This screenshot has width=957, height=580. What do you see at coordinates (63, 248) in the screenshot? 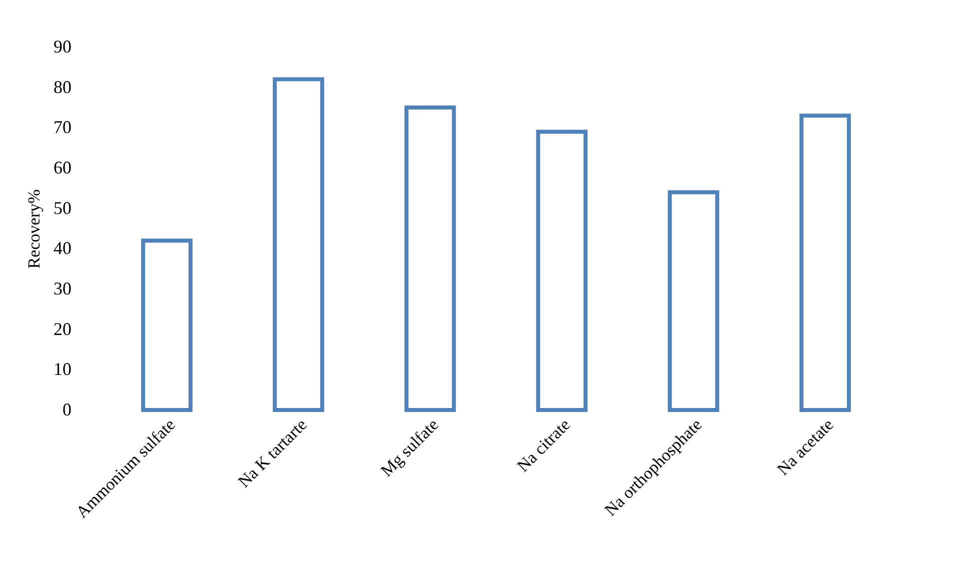
I see `y-tick-label: 40` at bounding box center [63, 248].